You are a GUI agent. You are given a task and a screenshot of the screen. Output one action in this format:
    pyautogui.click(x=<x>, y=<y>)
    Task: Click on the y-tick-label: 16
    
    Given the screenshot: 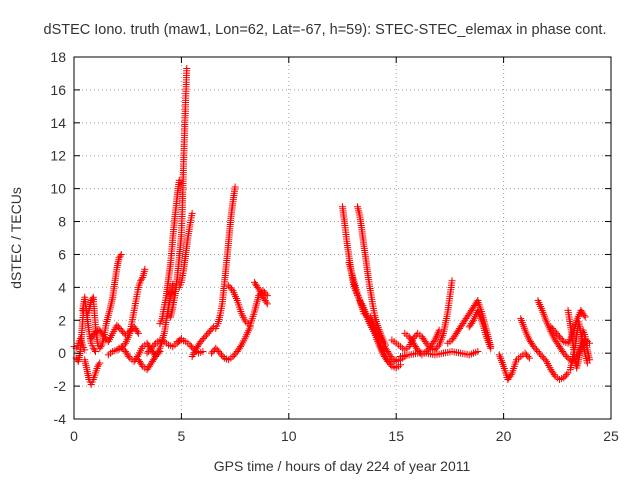 What is the action you would take?
    pyautogui.click(x=58, y=90)
    